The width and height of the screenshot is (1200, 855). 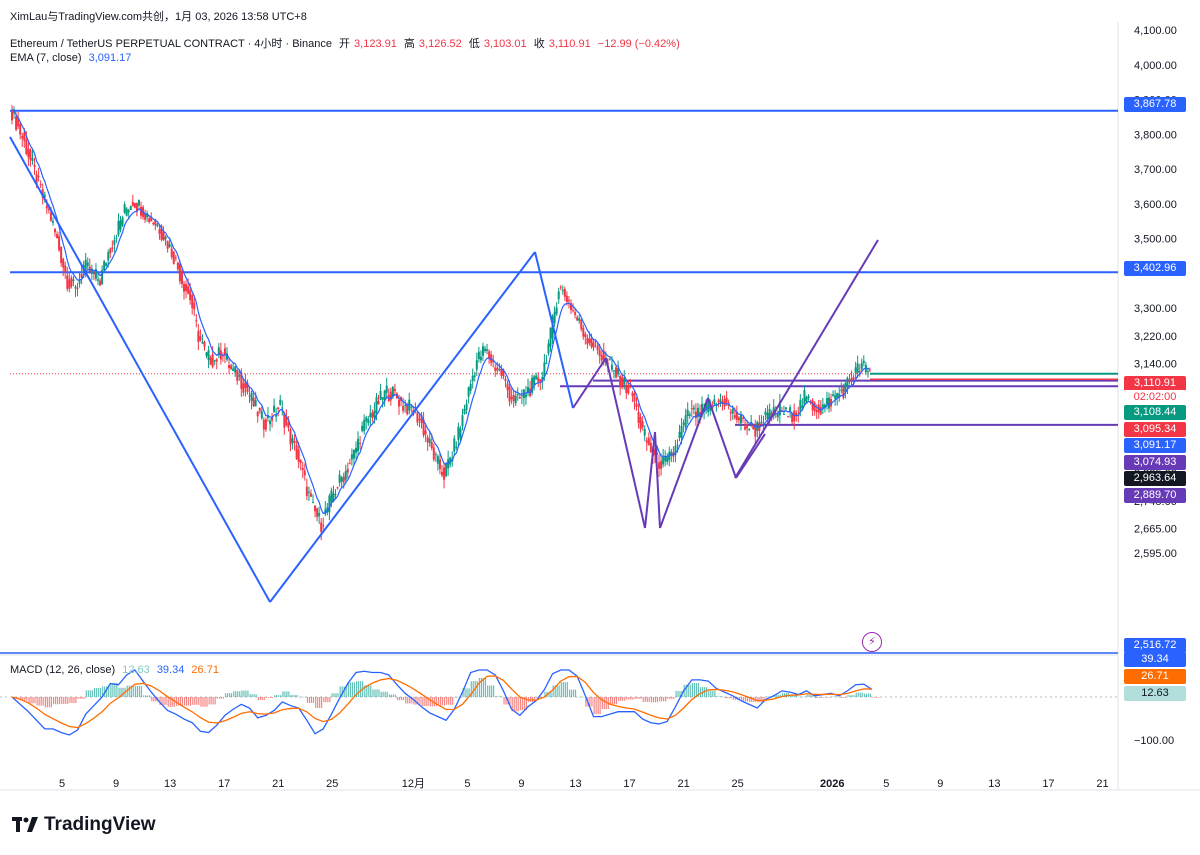 What do you see at coordinates (278, 784) in the screenshot?
I see `time-tick-label: 21` at bounding box center [278, 784].